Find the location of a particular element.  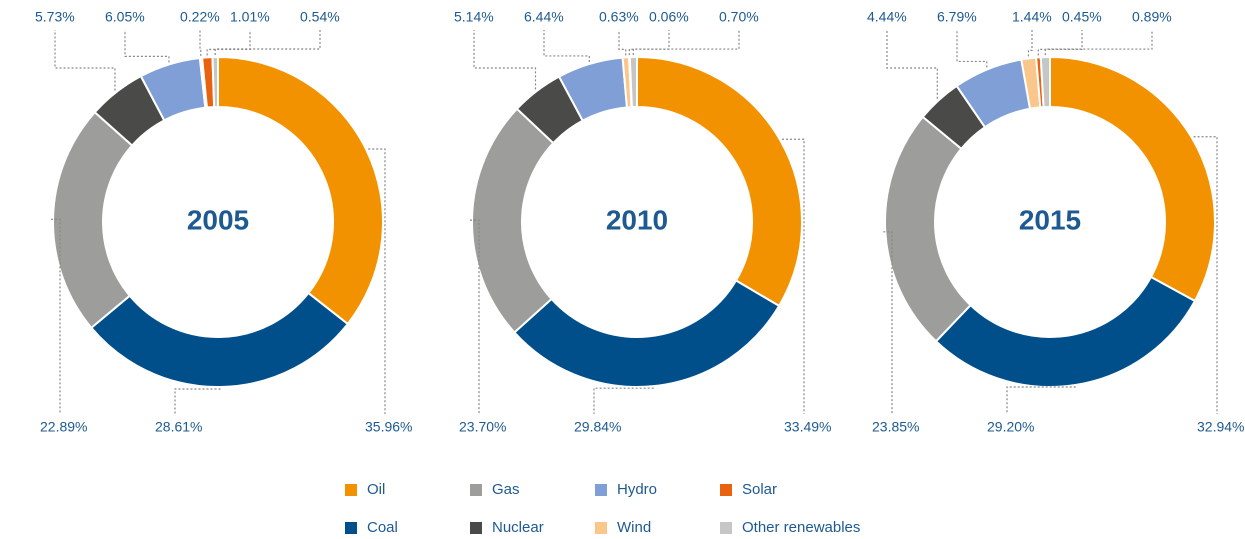

value-label: 6.79% is located at coordinates (957, 17).